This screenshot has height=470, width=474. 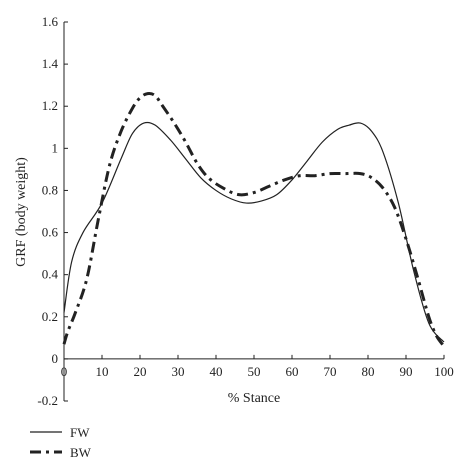 I want to click on y-tick-label: 1.2, so click(x=50, y=105).